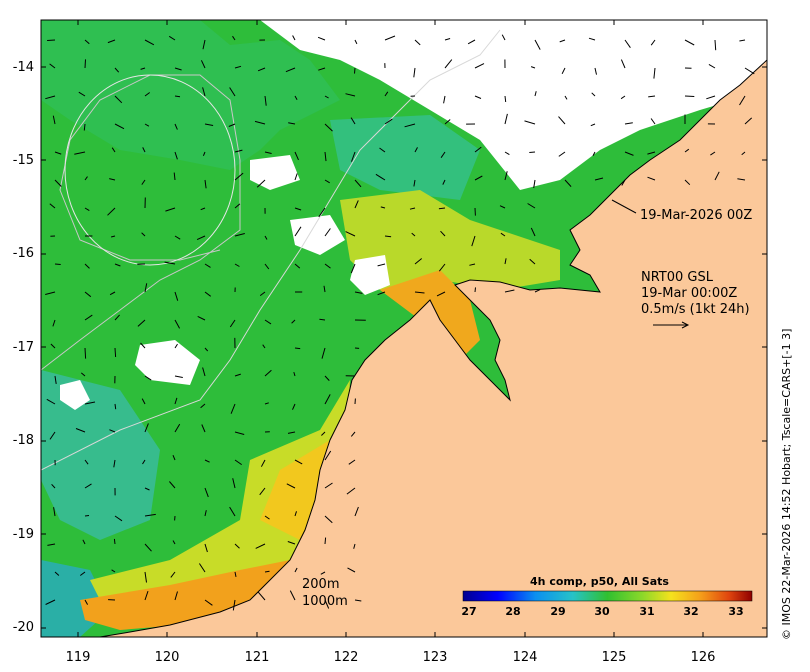 This screenshot has height=672, width=810. What do you see at coordinates (450, 240) in the screenshot?
I see `sst-region-yellow-mid` at bounding box center [450, 240].